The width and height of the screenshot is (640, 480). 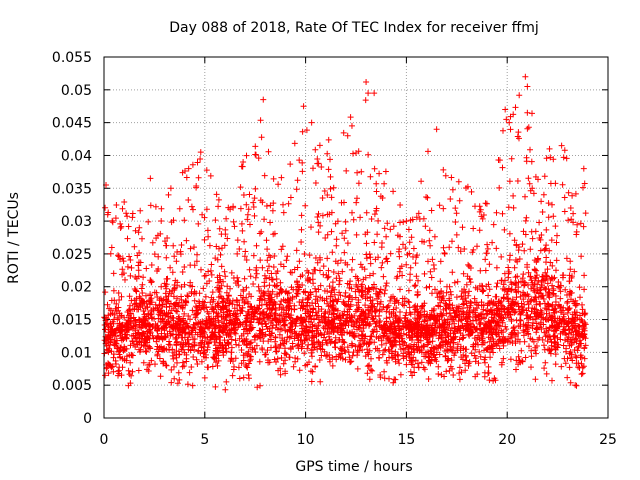 What do you see at coordinates (72, 386) in the screenshot?
I see `y-tick-label: 0.005` at bounding box center [72, 386].